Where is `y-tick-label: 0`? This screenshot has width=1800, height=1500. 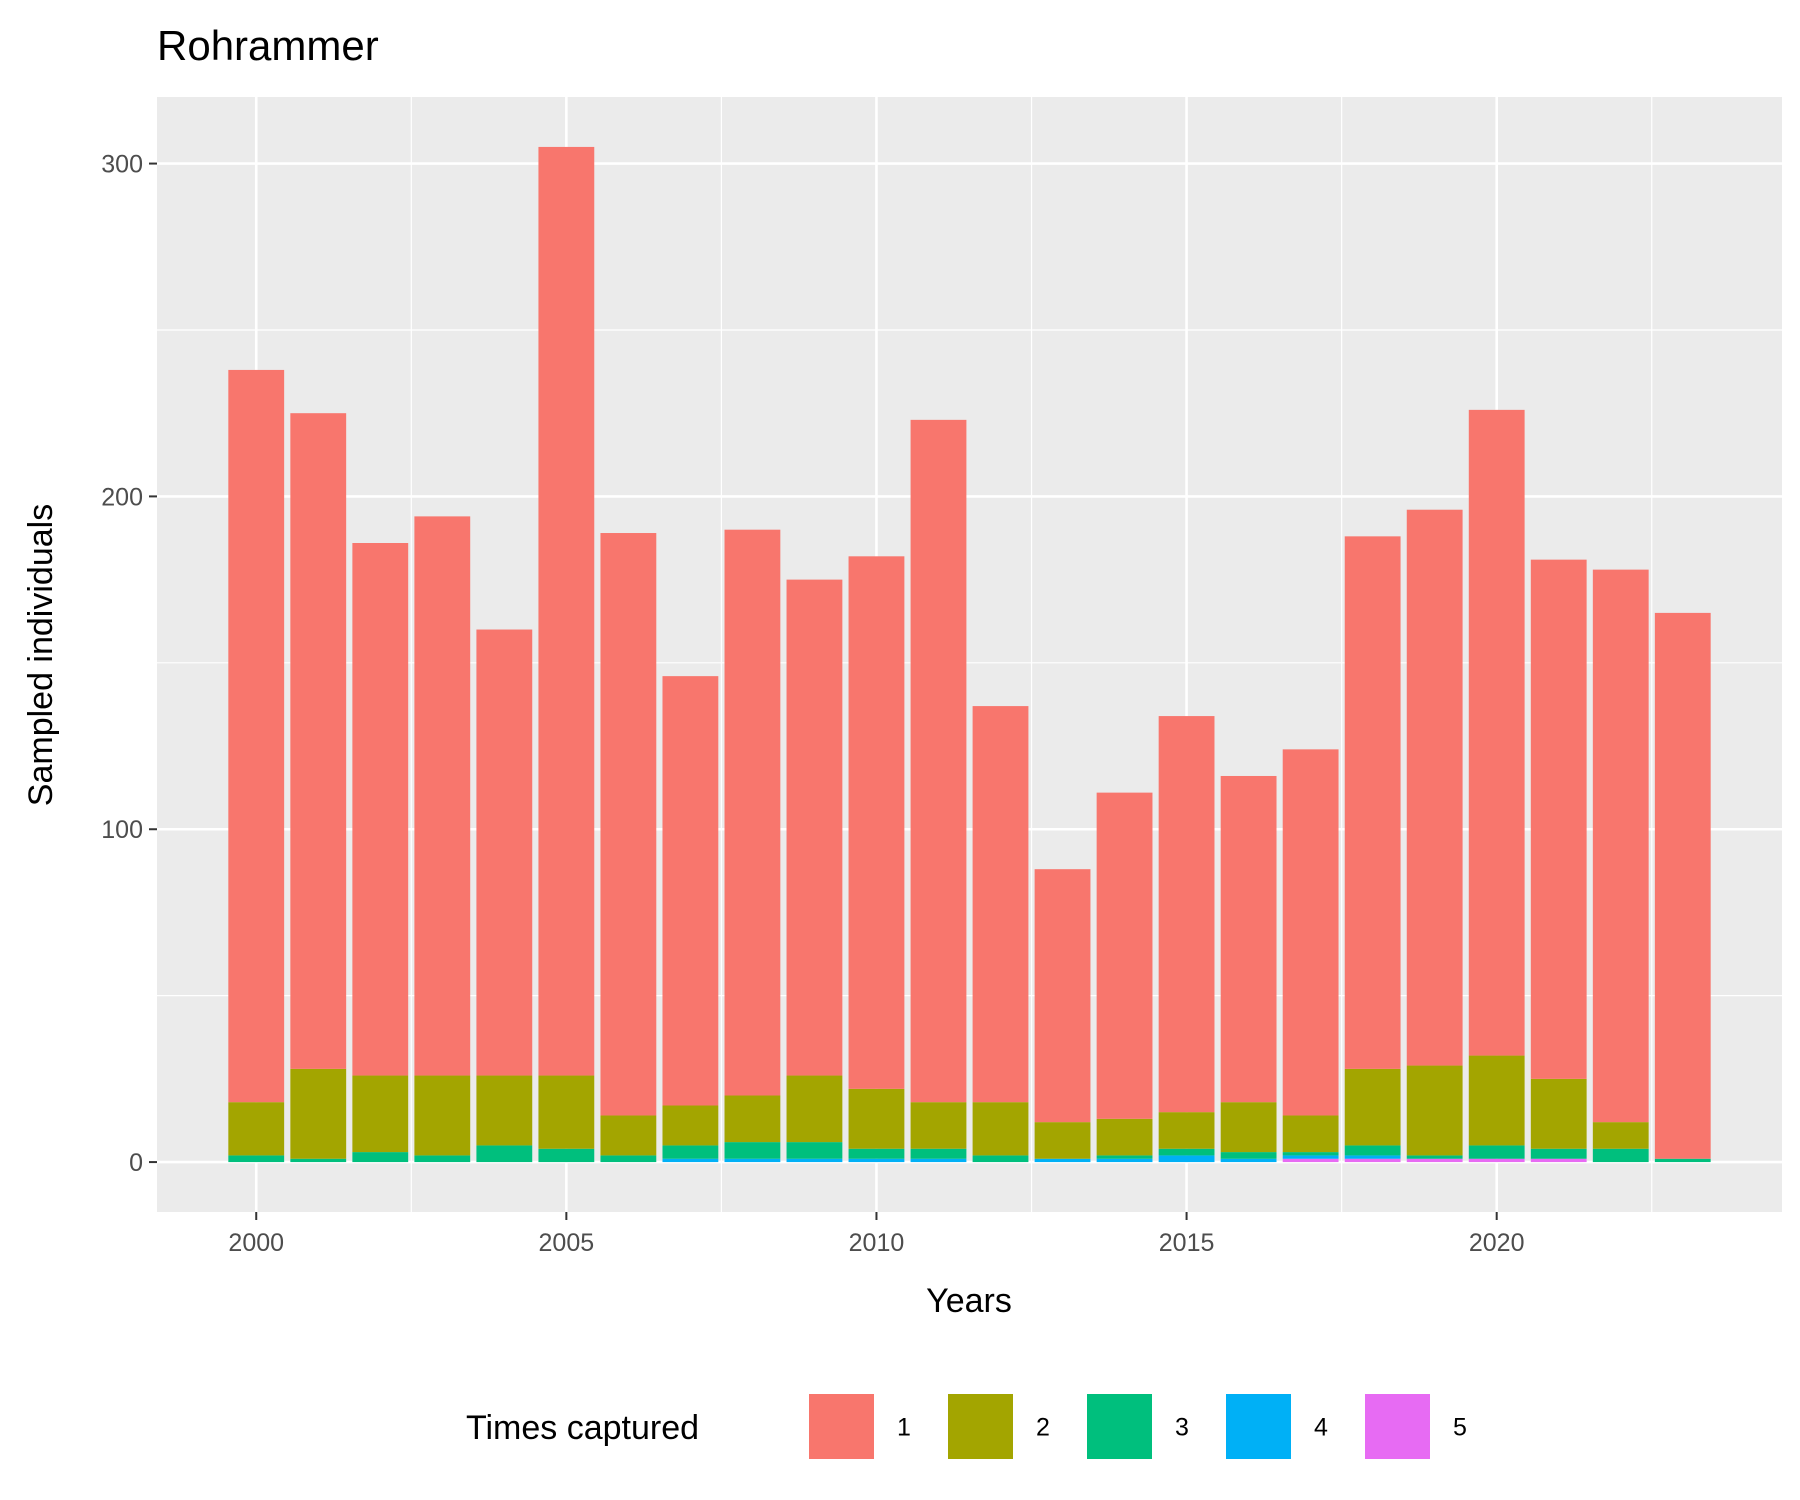 y-tick-label: 0 is located at coordinates (136, 1163).